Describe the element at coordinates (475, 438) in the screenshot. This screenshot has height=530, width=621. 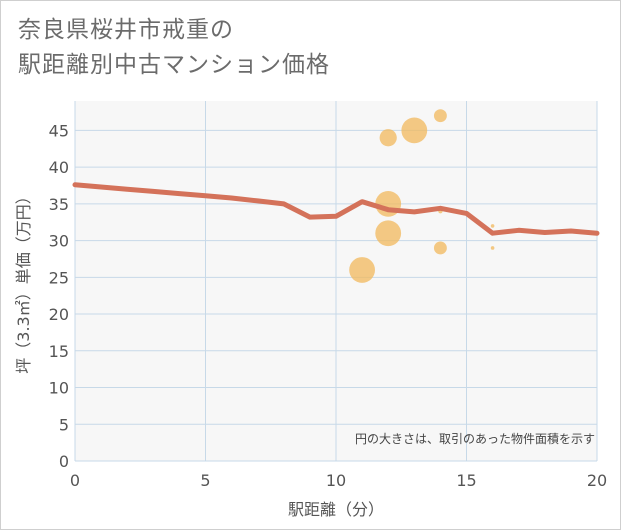
I see `size-note: 円の大きさは、取引のあった物件面積を示す` at that location.